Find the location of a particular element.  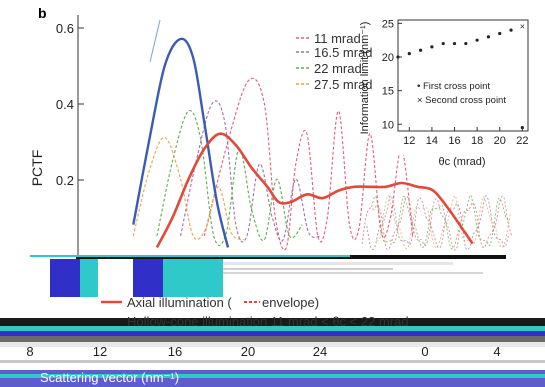

y-tick-label: 0.4 is located at coordinates (65, 104).